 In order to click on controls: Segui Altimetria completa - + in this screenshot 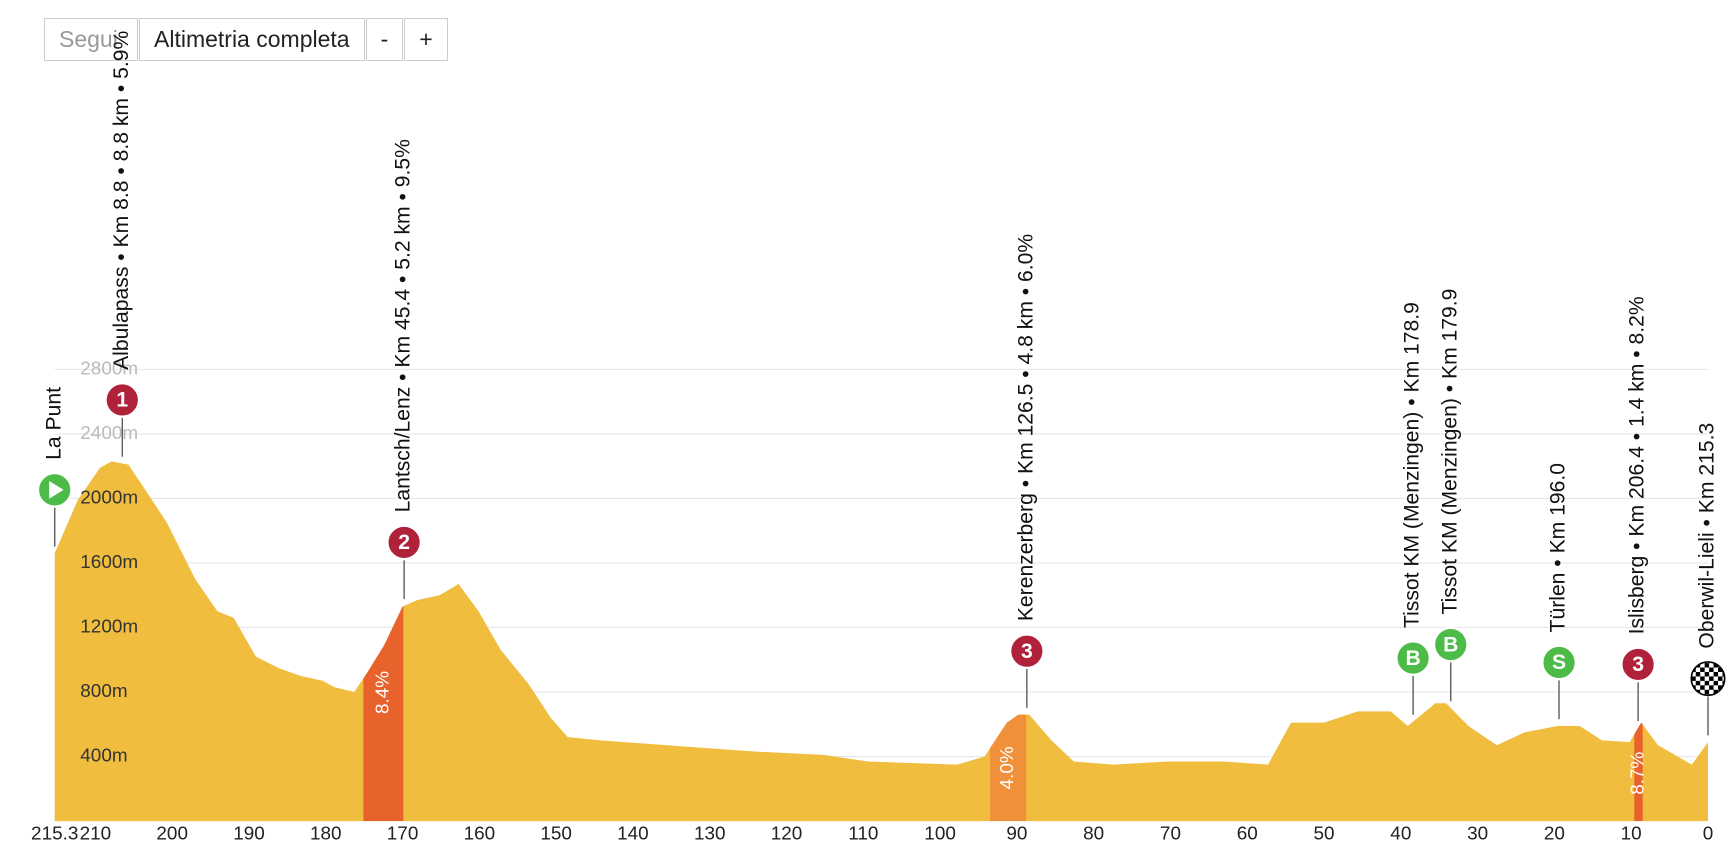, I will do `click(246, 39)`.